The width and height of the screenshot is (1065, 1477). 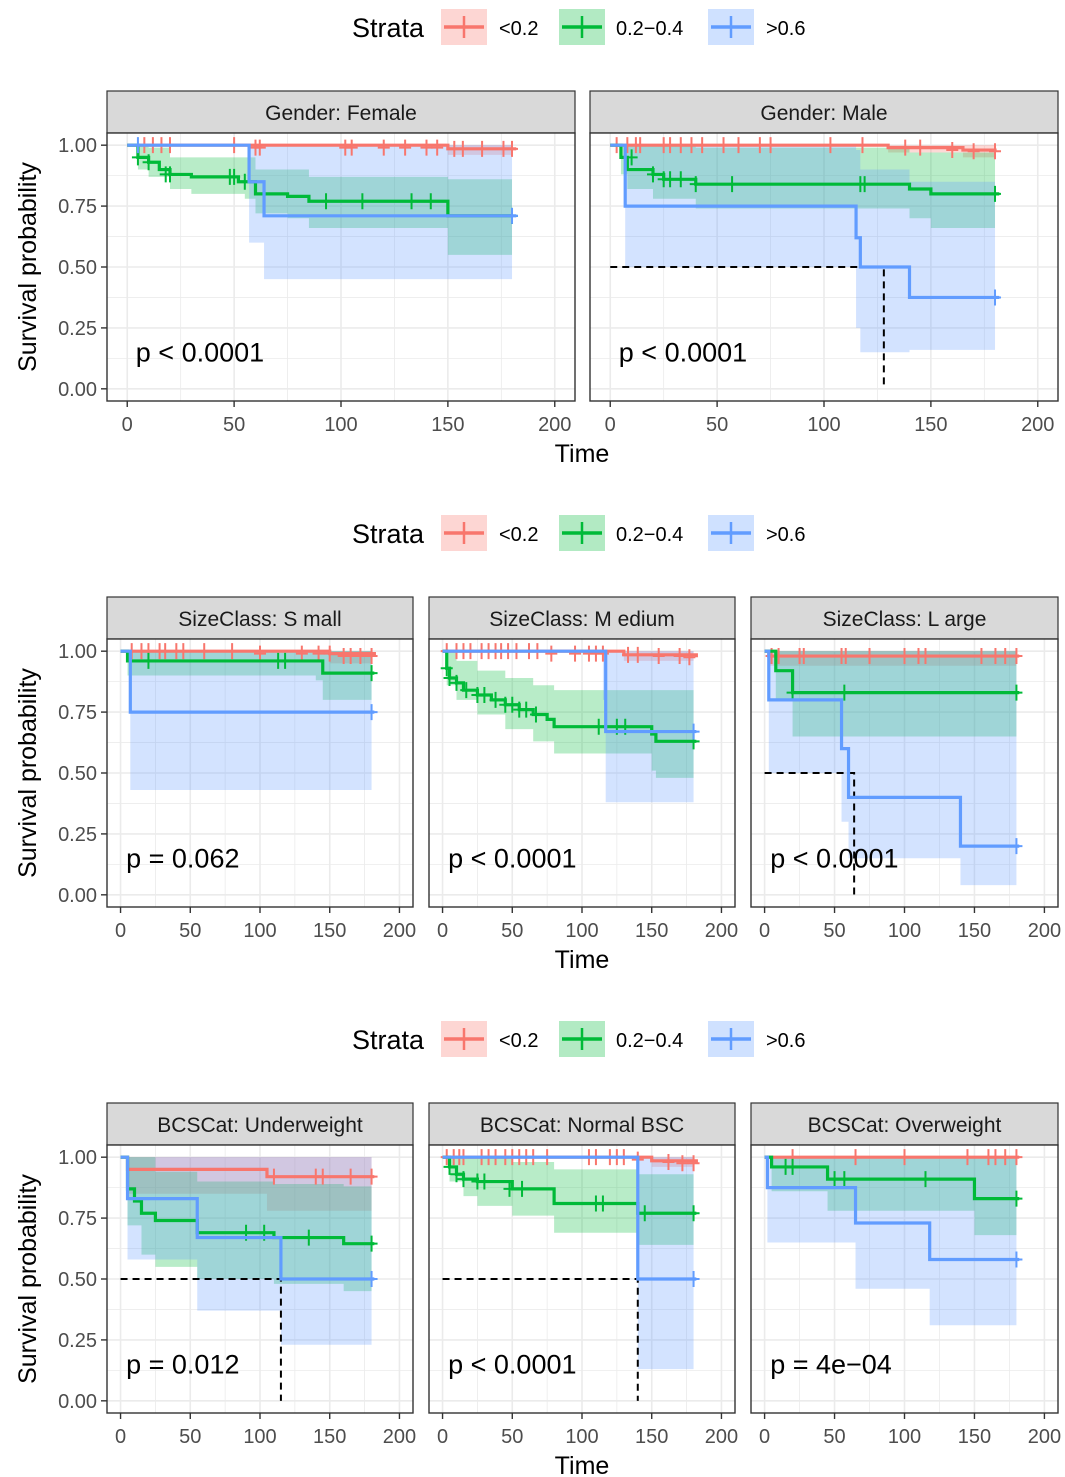 I want to click on panel-2-2: SizeClass: M edium p < 0.0001 0 50 100 150 200, so click(x=583, y=769).